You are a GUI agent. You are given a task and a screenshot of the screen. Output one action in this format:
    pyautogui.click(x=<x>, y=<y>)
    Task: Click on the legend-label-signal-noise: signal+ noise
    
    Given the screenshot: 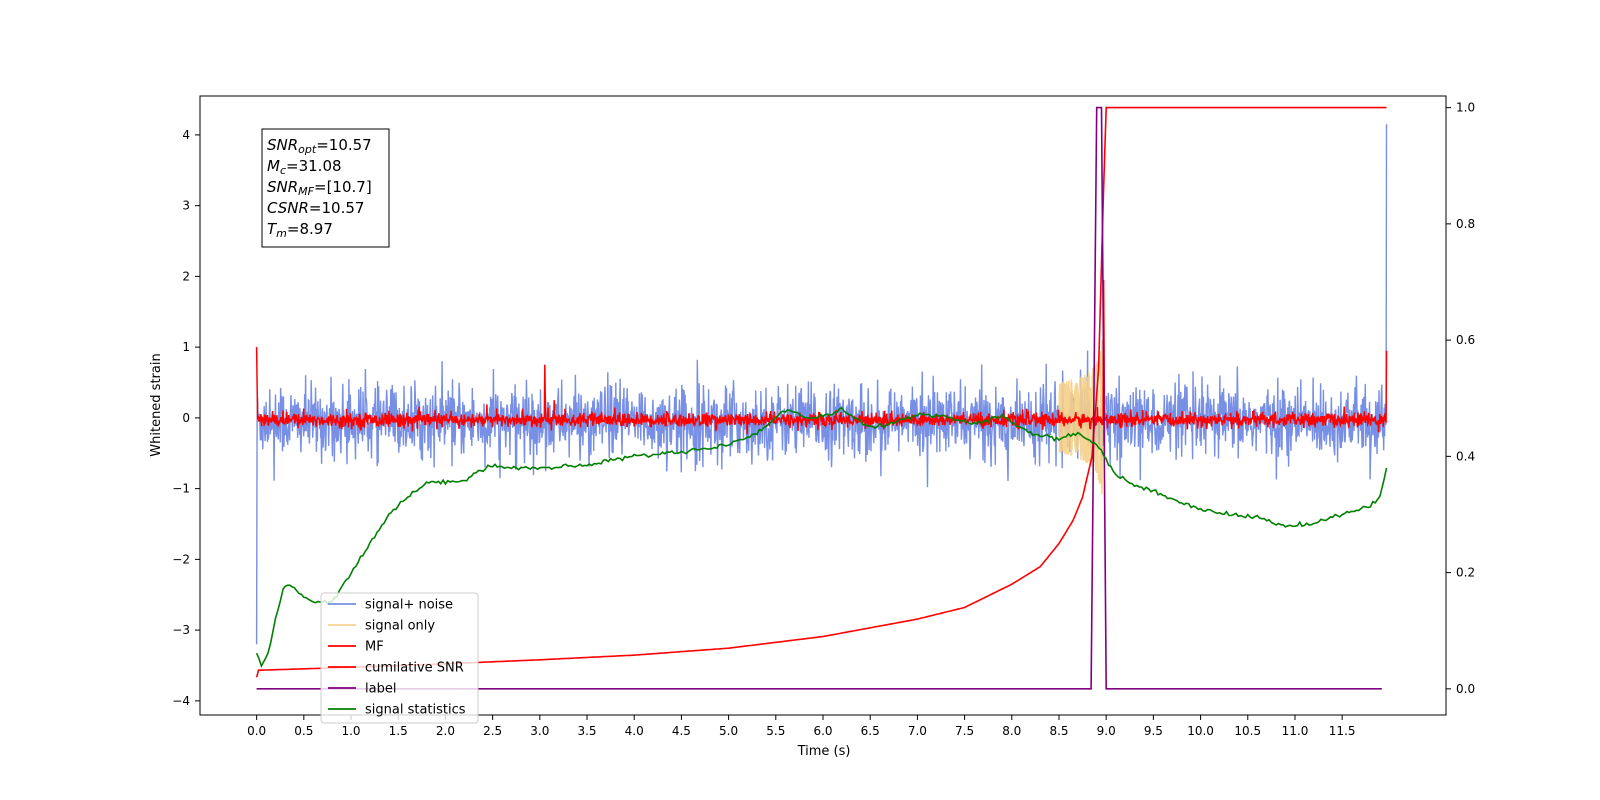 What is the action you would take?
    pyautogui.click(x=409, y=605)
    